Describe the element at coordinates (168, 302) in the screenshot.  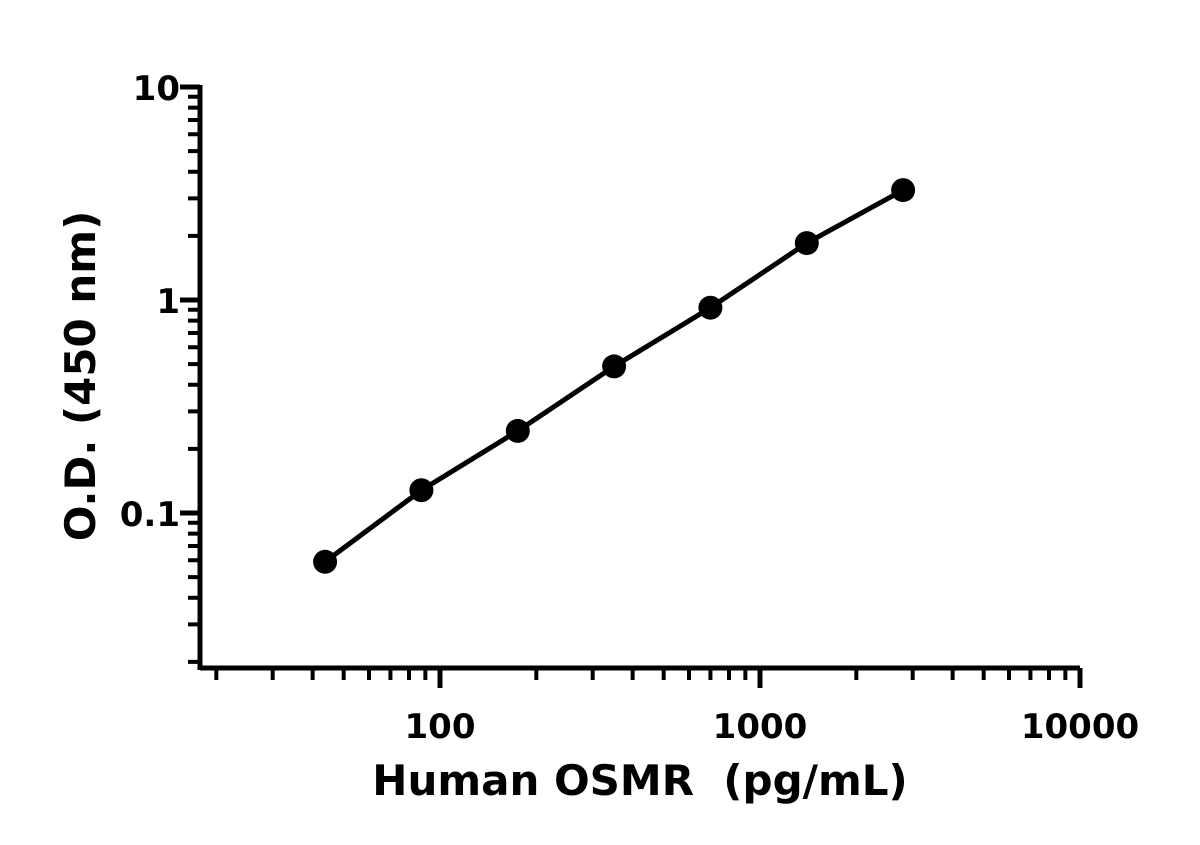
I see `y-tick-label-1: 1` at that location.